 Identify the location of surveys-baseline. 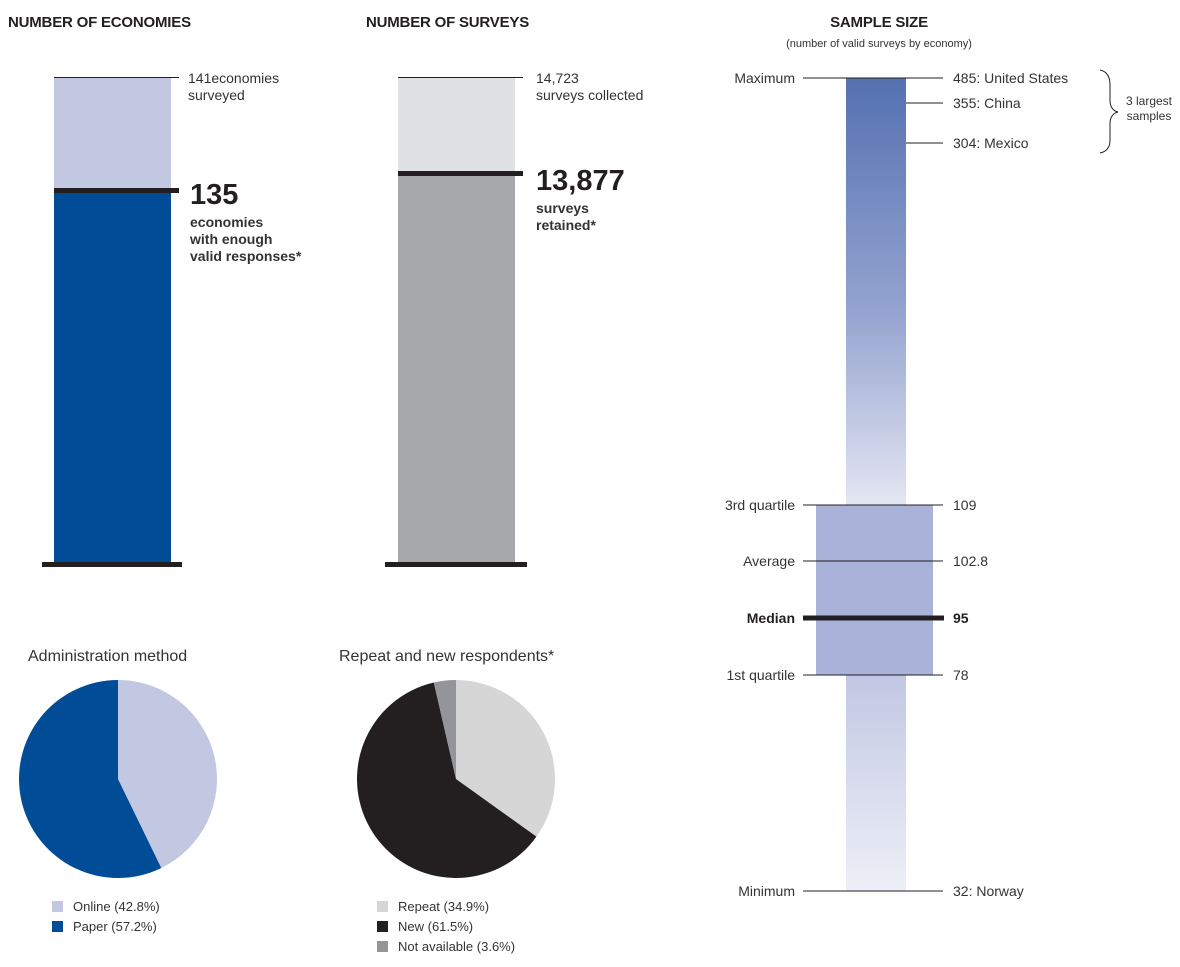
(456, 564).